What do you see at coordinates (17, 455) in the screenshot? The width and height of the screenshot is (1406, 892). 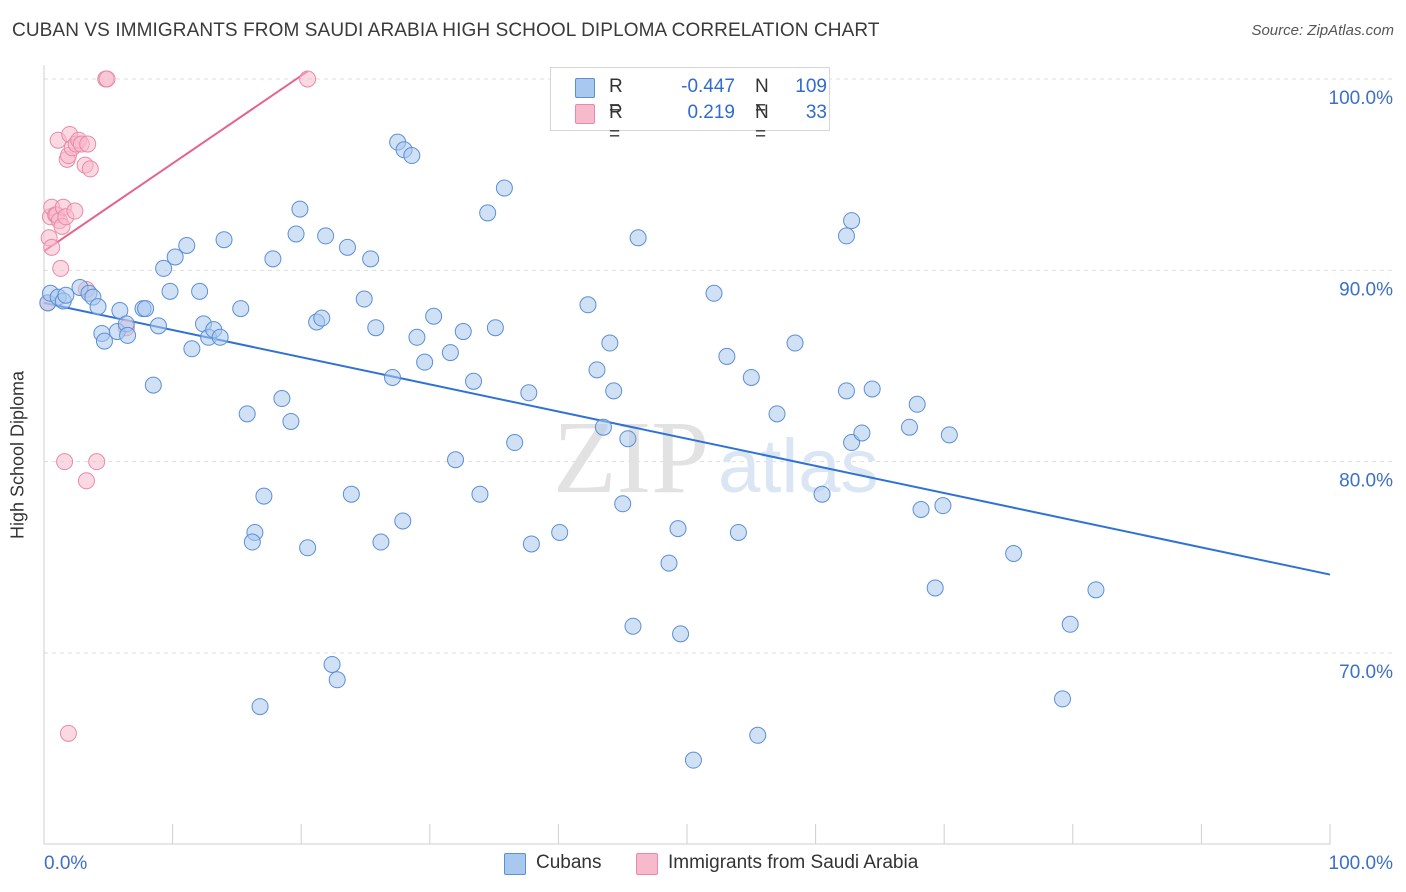 I see `y-axis-label: High School Diploma` at bounding box center [17, 455].